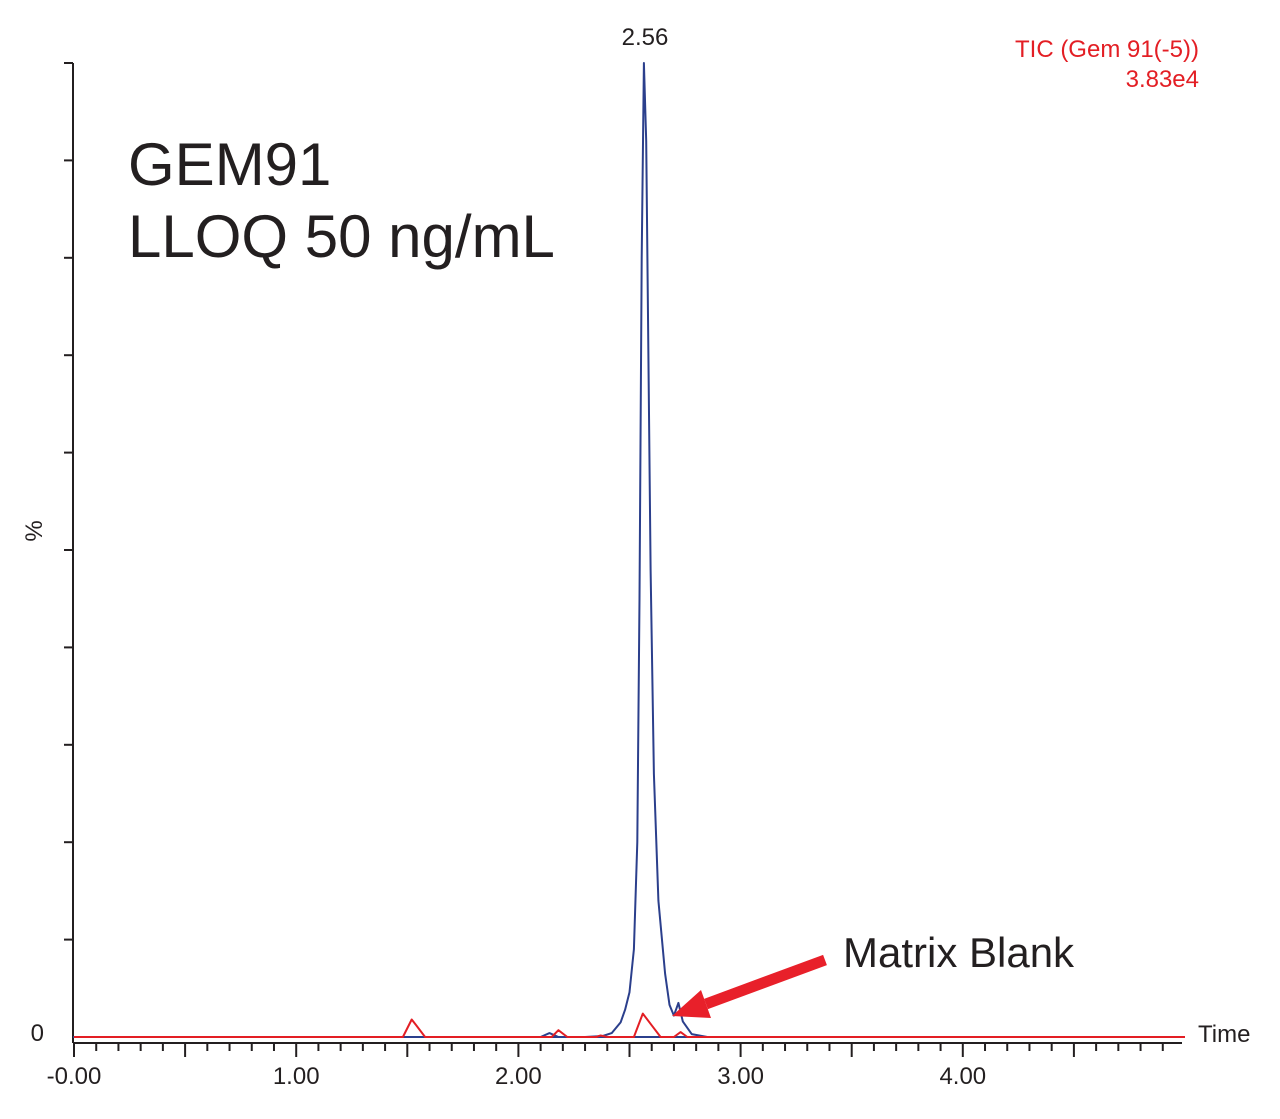 This screenshot has height=1119, width=1280. Describe the element at coordinates (74, 1076) in the screenshot. I see `x-tick-label: -0.00` at that location.